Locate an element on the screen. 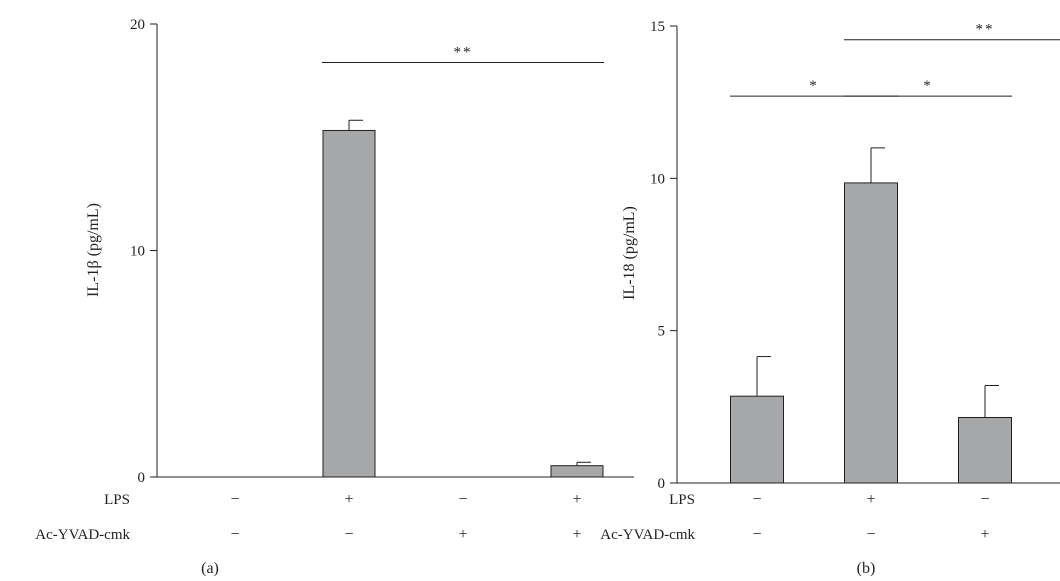 The image size is (1060, 581). panel-caption: (a) is located at coordinates (210, 568).